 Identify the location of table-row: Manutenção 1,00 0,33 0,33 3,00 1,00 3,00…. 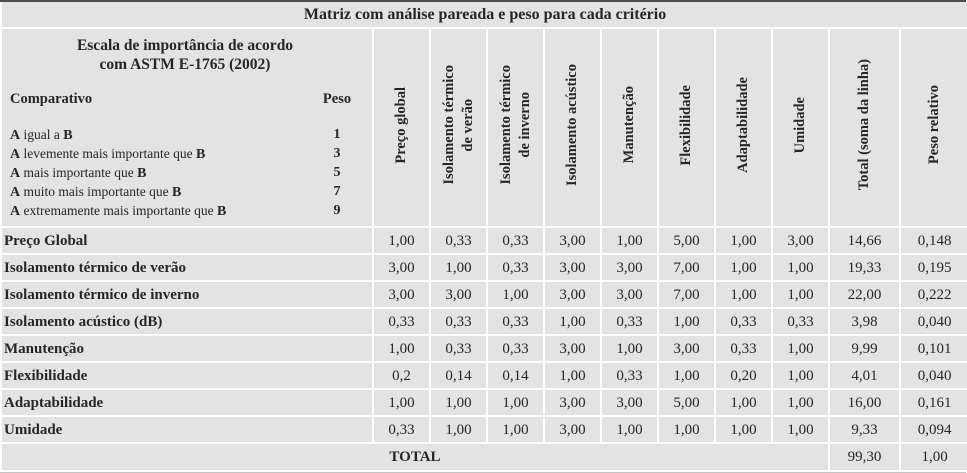
(483, 349).